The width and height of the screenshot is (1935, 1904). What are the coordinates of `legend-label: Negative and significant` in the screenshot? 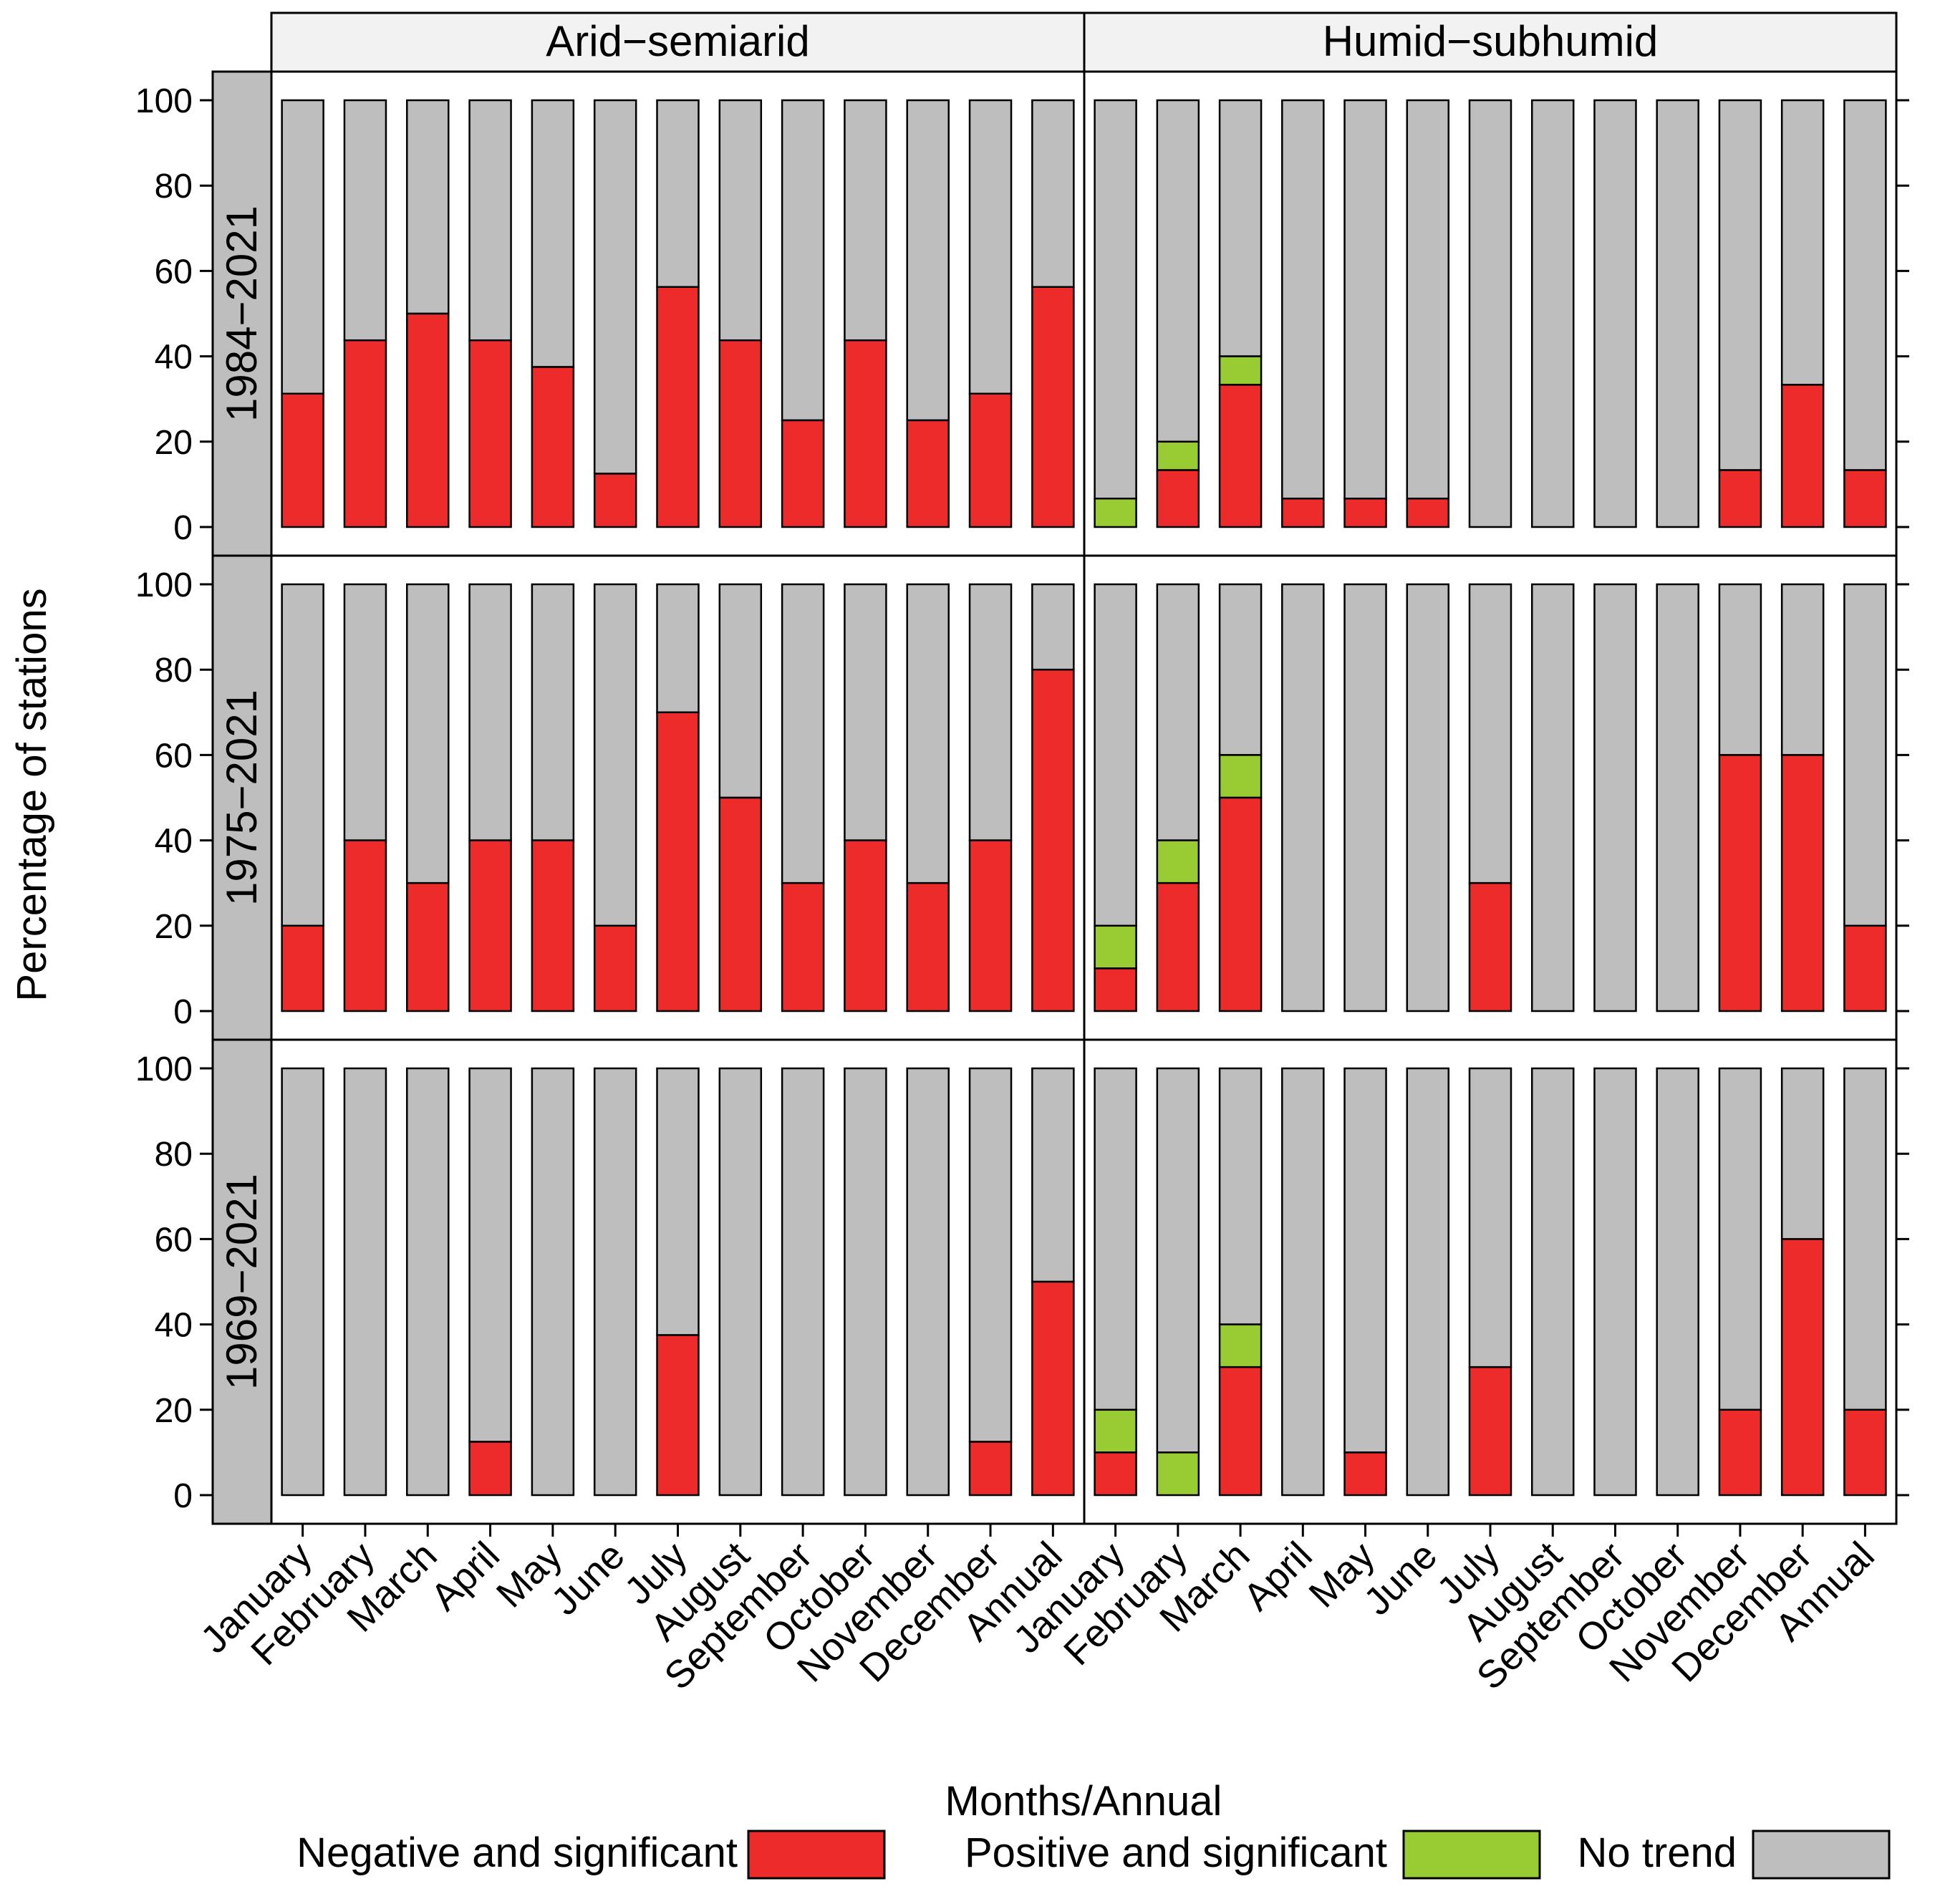 It's located at (517, 1853).